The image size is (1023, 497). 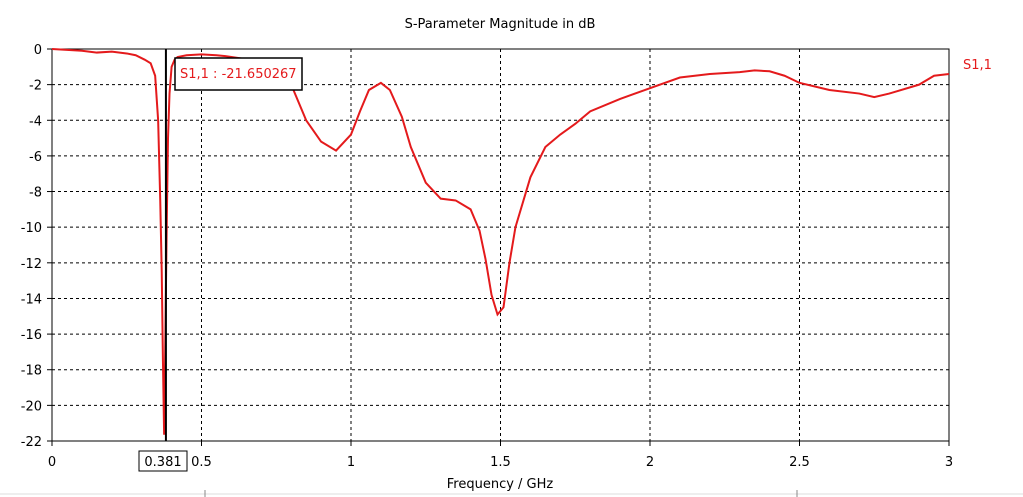 I want to click on x-axis: 0 0.5 1 1.5 2 2.5 3, so click(x=500, y=455).